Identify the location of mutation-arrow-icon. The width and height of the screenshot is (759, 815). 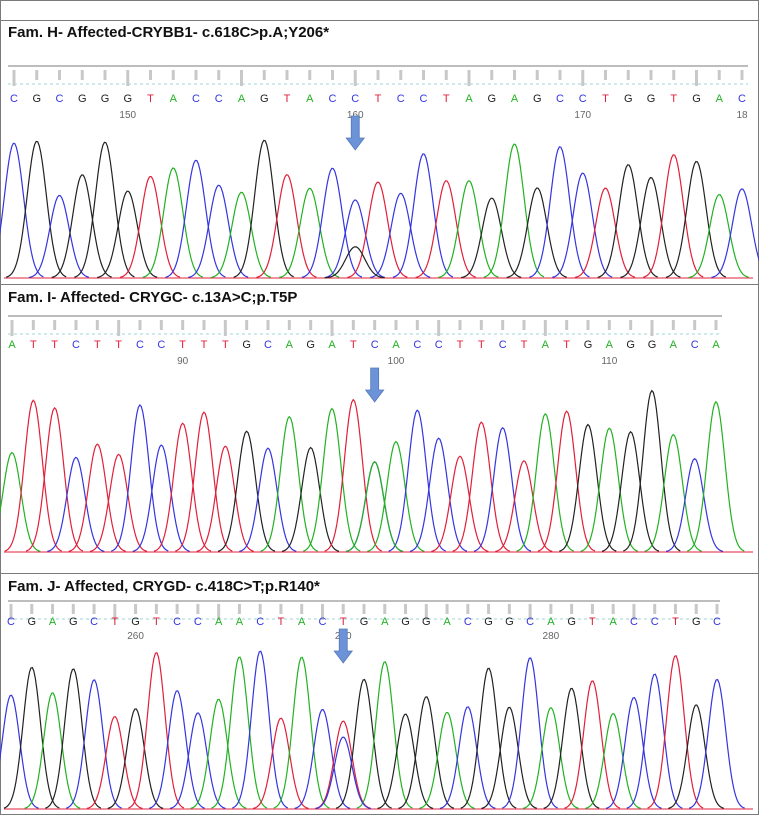
(343, 646).